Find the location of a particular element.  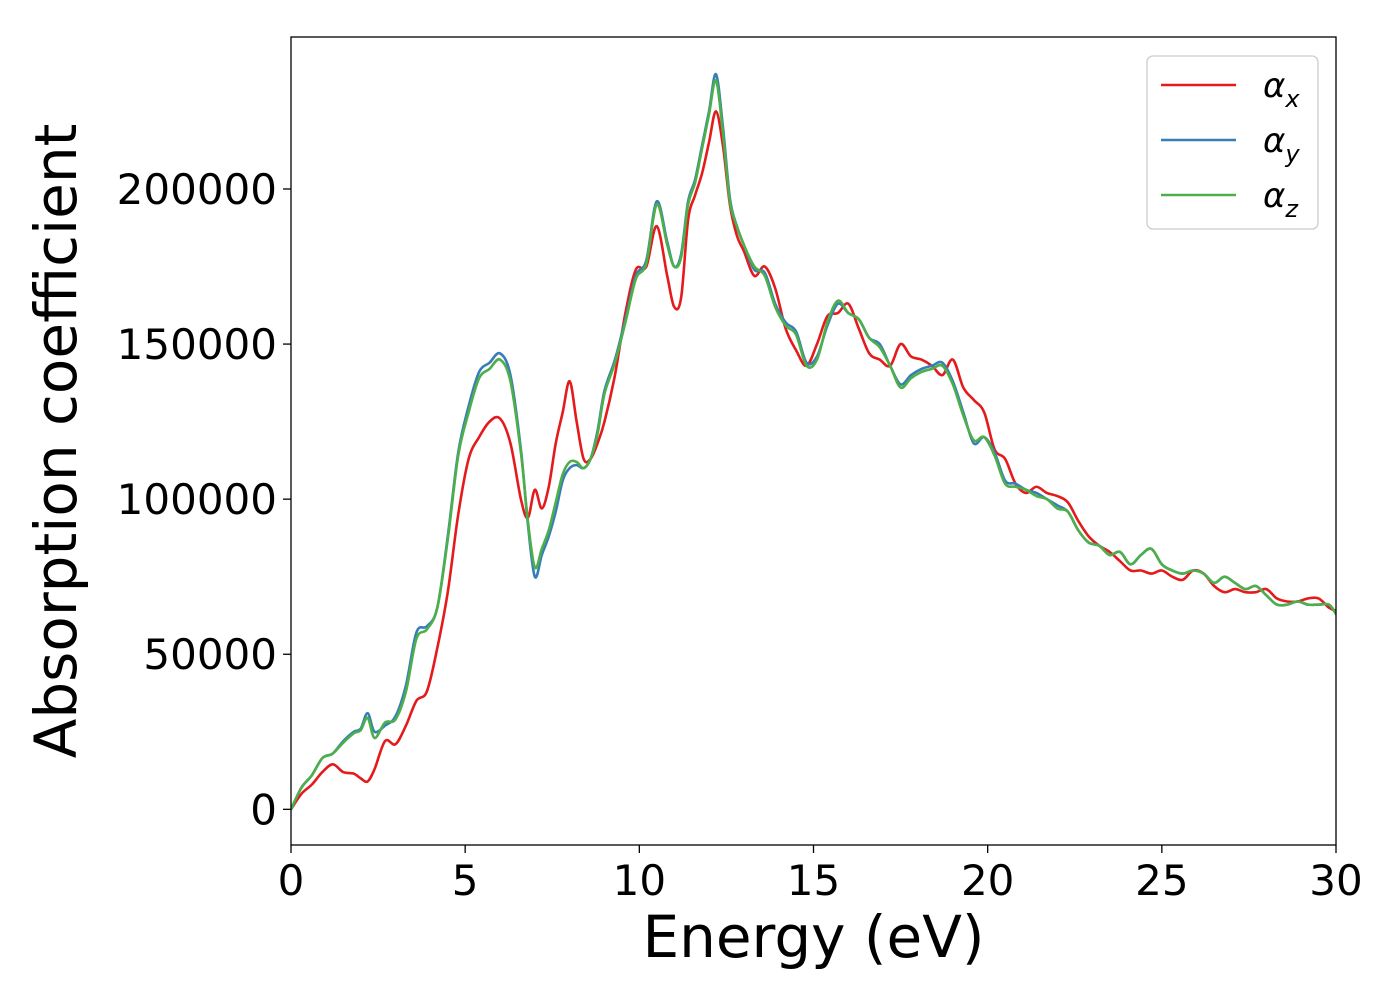

y-tick-label: 100000 is located at coordinates (197, 499).